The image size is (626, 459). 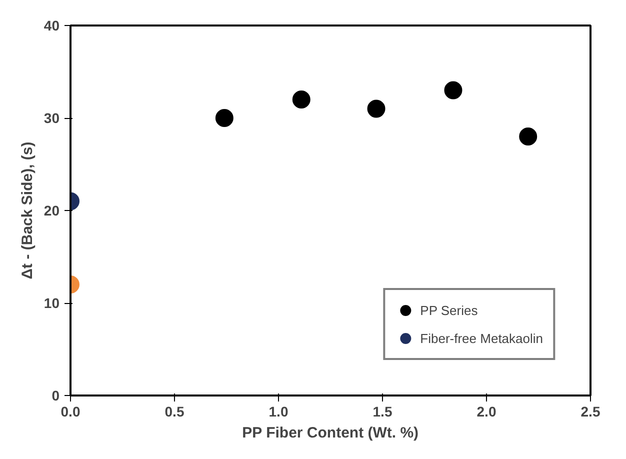 What do you see at coordinates (278, 412) in the screenshot?
I see `x-tick-label: 1.0` at bounding box center [278, 412].